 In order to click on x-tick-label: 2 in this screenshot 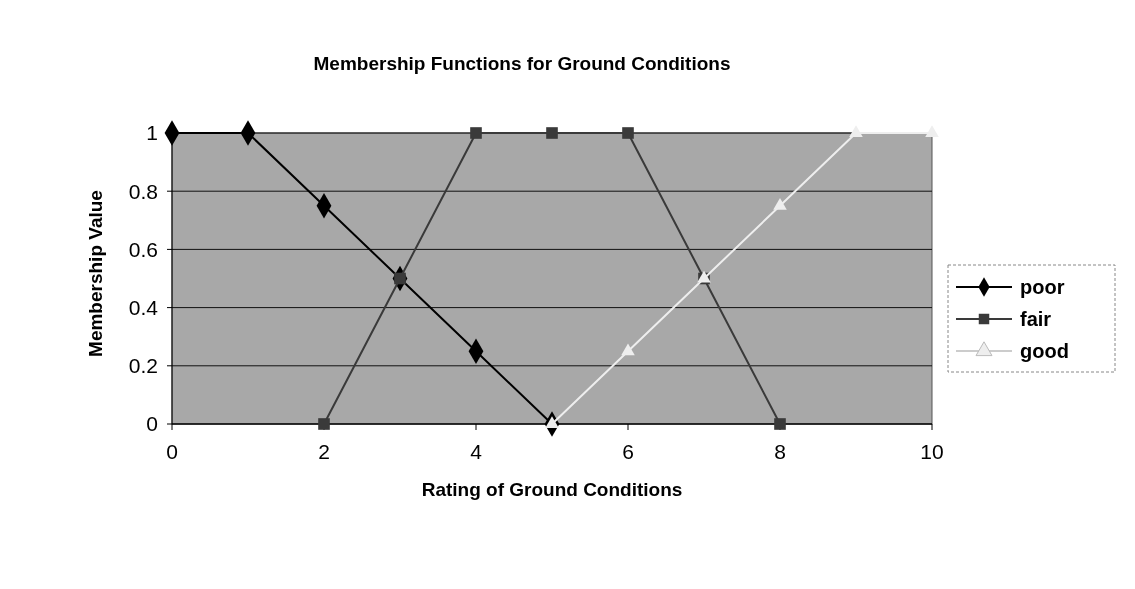, I will do `click(324, 451)`.